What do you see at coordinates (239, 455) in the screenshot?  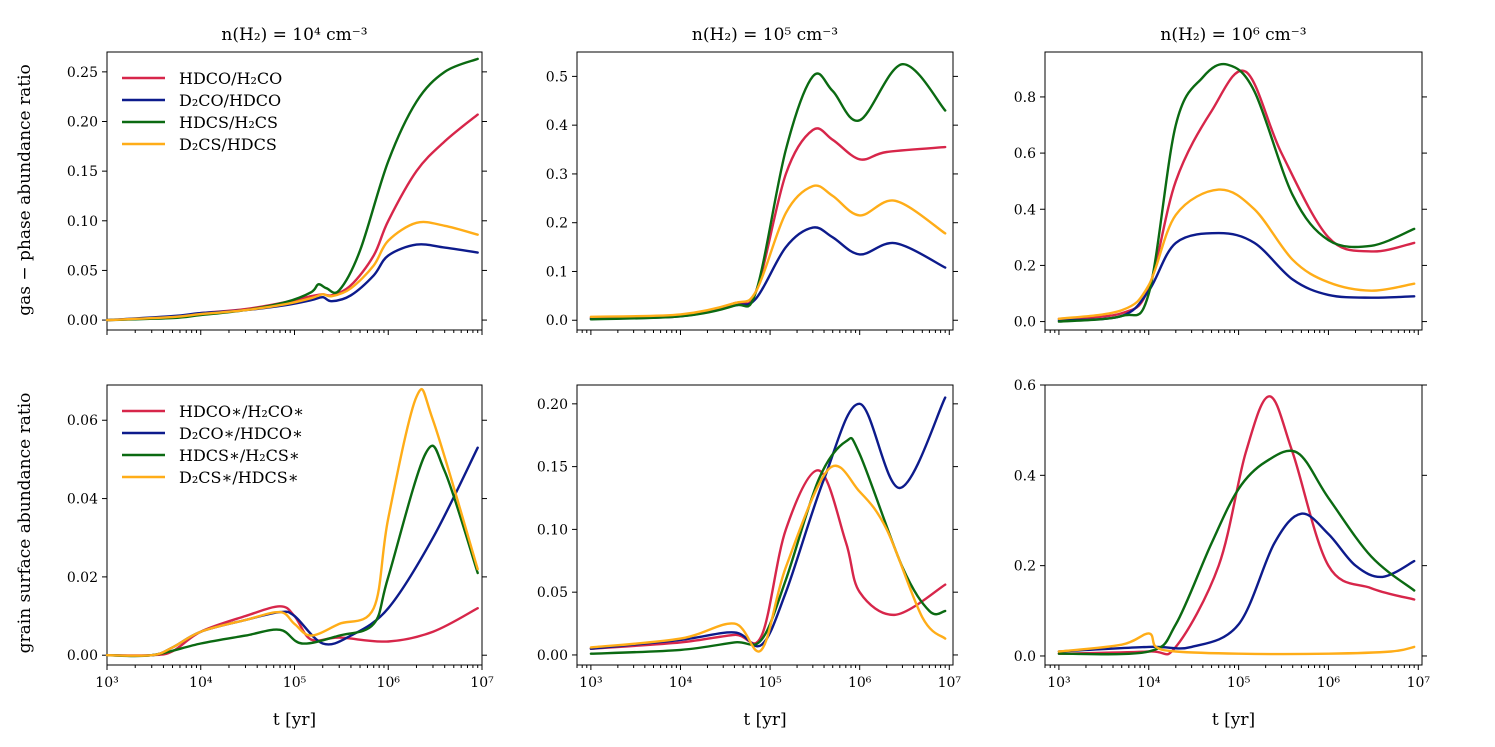 I see `legend-label: HDCS∗/H₂CS∗` at bounding box center [239, 455].